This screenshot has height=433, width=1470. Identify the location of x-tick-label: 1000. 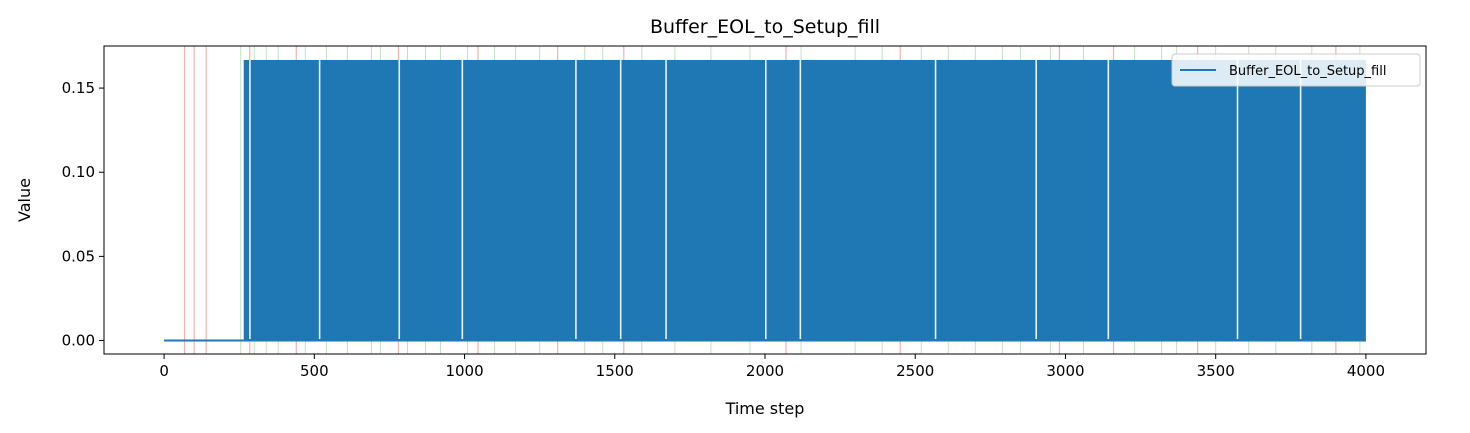
(464, 371).